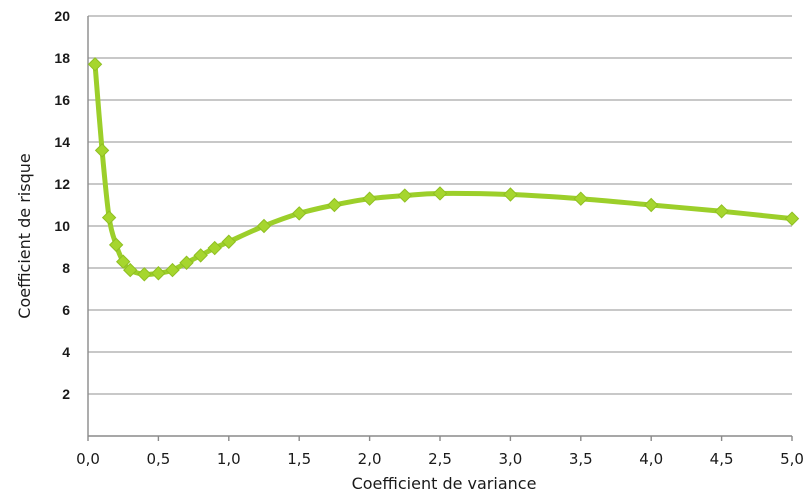 The image size is (803, 496). What do you see at coordinates (722, 459) in the screenshot?
I see `x-tick-label: 4,5` at bounding box center [722, 459].